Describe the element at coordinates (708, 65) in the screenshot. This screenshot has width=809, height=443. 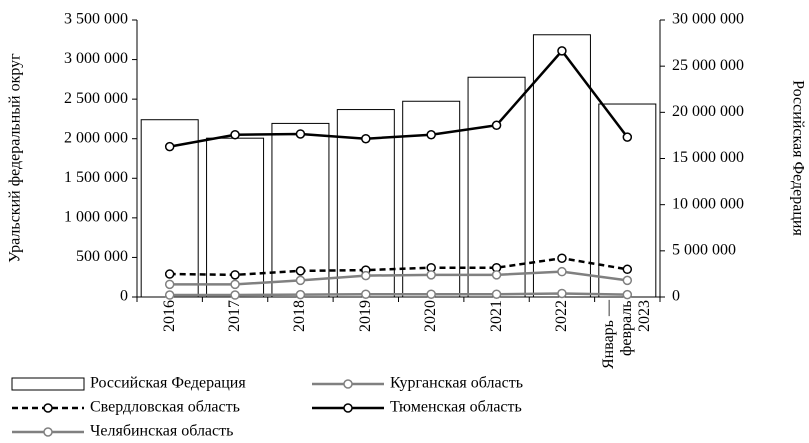
I see `y2-tick-label: 25 000 000` at that location.